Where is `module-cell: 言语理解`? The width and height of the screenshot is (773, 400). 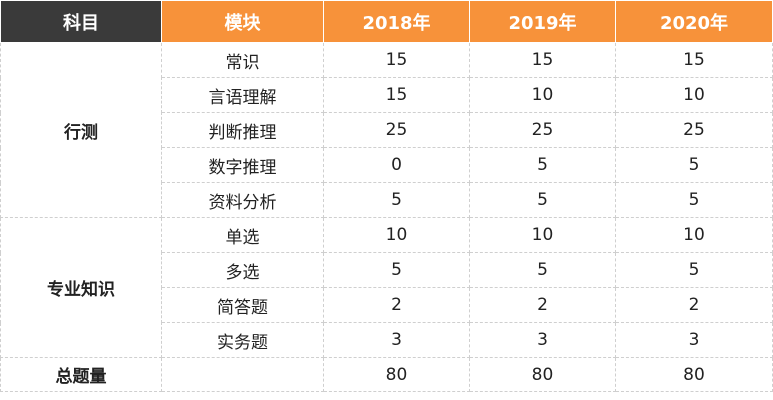 module-cell: 言语理解 is located at coordinates (242, 95).